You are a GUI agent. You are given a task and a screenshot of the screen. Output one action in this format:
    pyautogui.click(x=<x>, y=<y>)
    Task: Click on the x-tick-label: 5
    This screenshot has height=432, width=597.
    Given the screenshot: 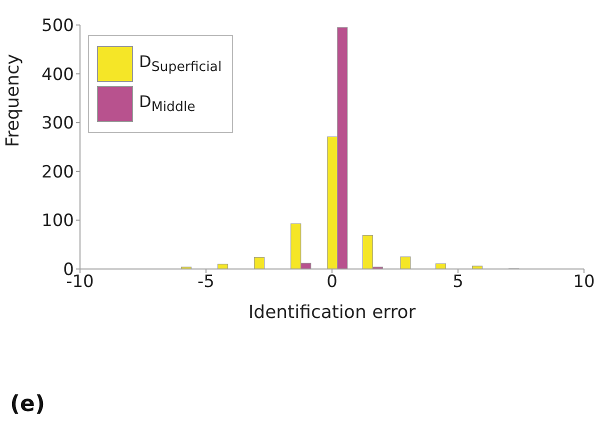 What is the action you would take?
    pyautogui.click(x=458, y=282)
    